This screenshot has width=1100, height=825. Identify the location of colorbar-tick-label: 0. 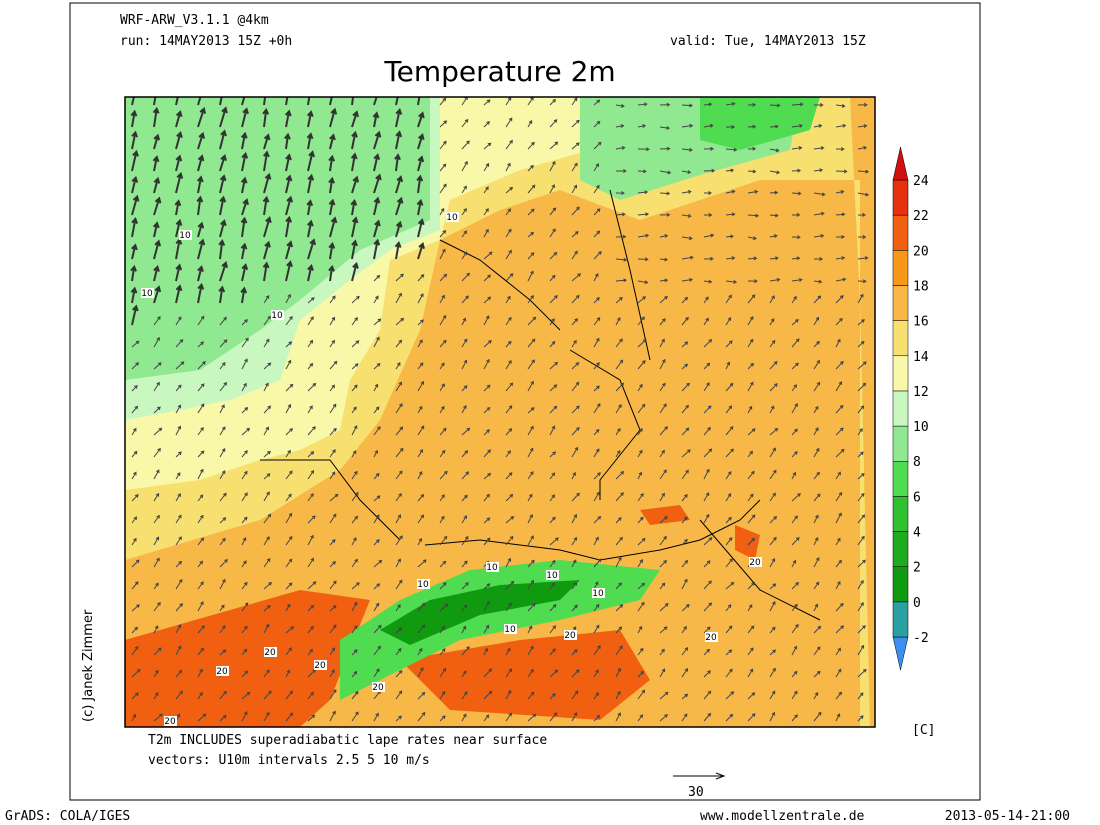
(917, 603).